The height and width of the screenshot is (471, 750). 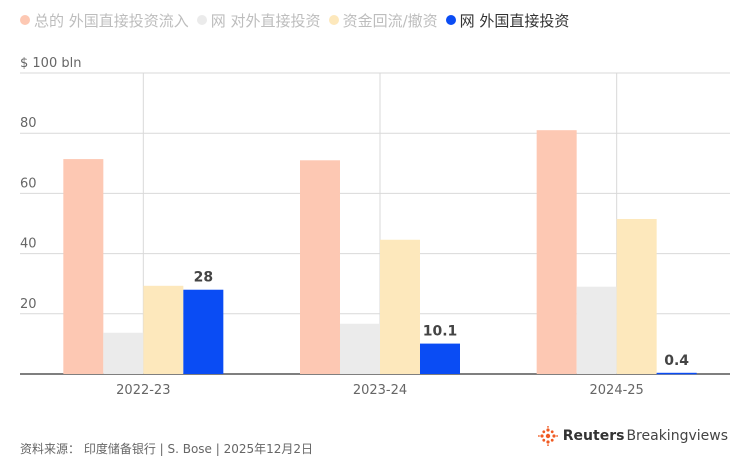 I want to click on brand-name-light: Breakingviews, so click(x=677, y=436).